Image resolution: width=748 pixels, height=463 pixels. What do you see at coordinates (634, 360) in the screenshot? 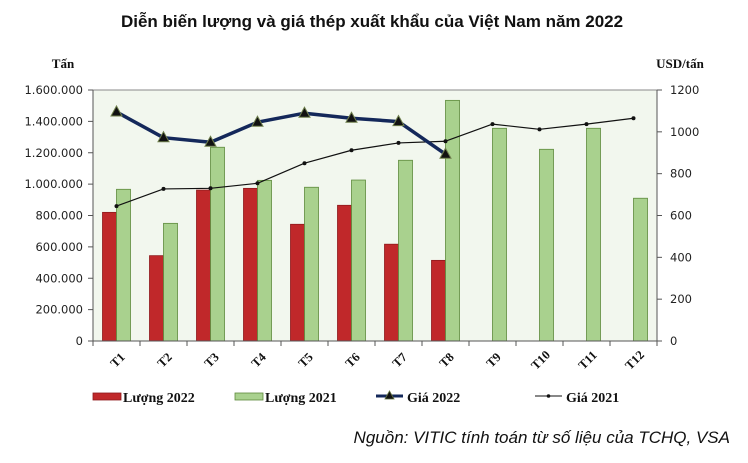
I see `x-tick-label: T12` at bounding box center [634, 360].